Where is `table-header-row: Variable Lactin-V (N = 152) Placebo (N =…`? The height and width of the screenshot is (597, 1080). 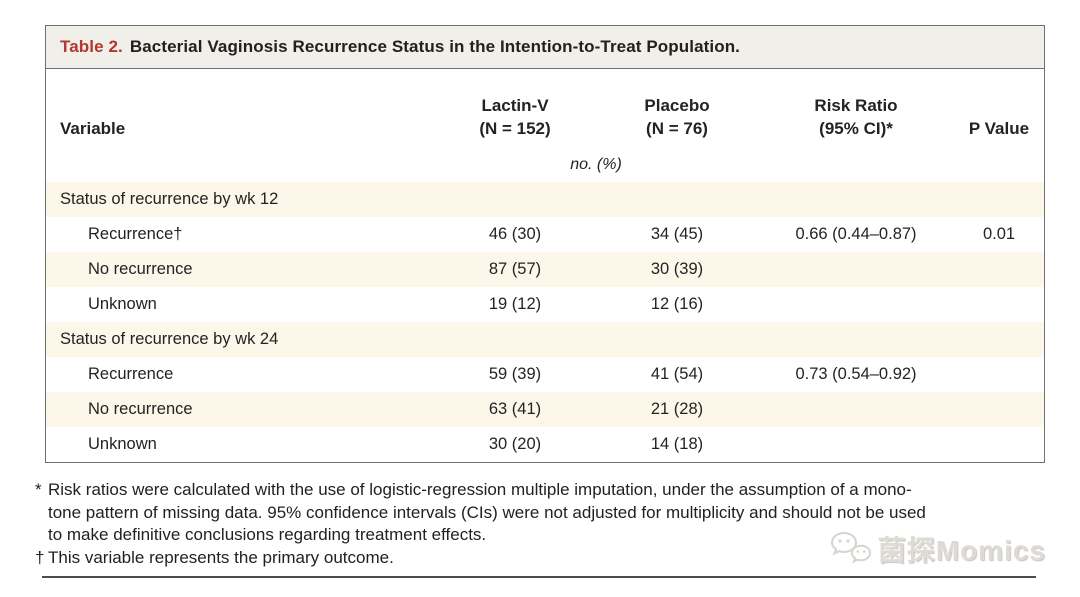
table-header-row: Variable Lactin-V (N = 152) Placebo (N =… is located at coordinates (545, 105).